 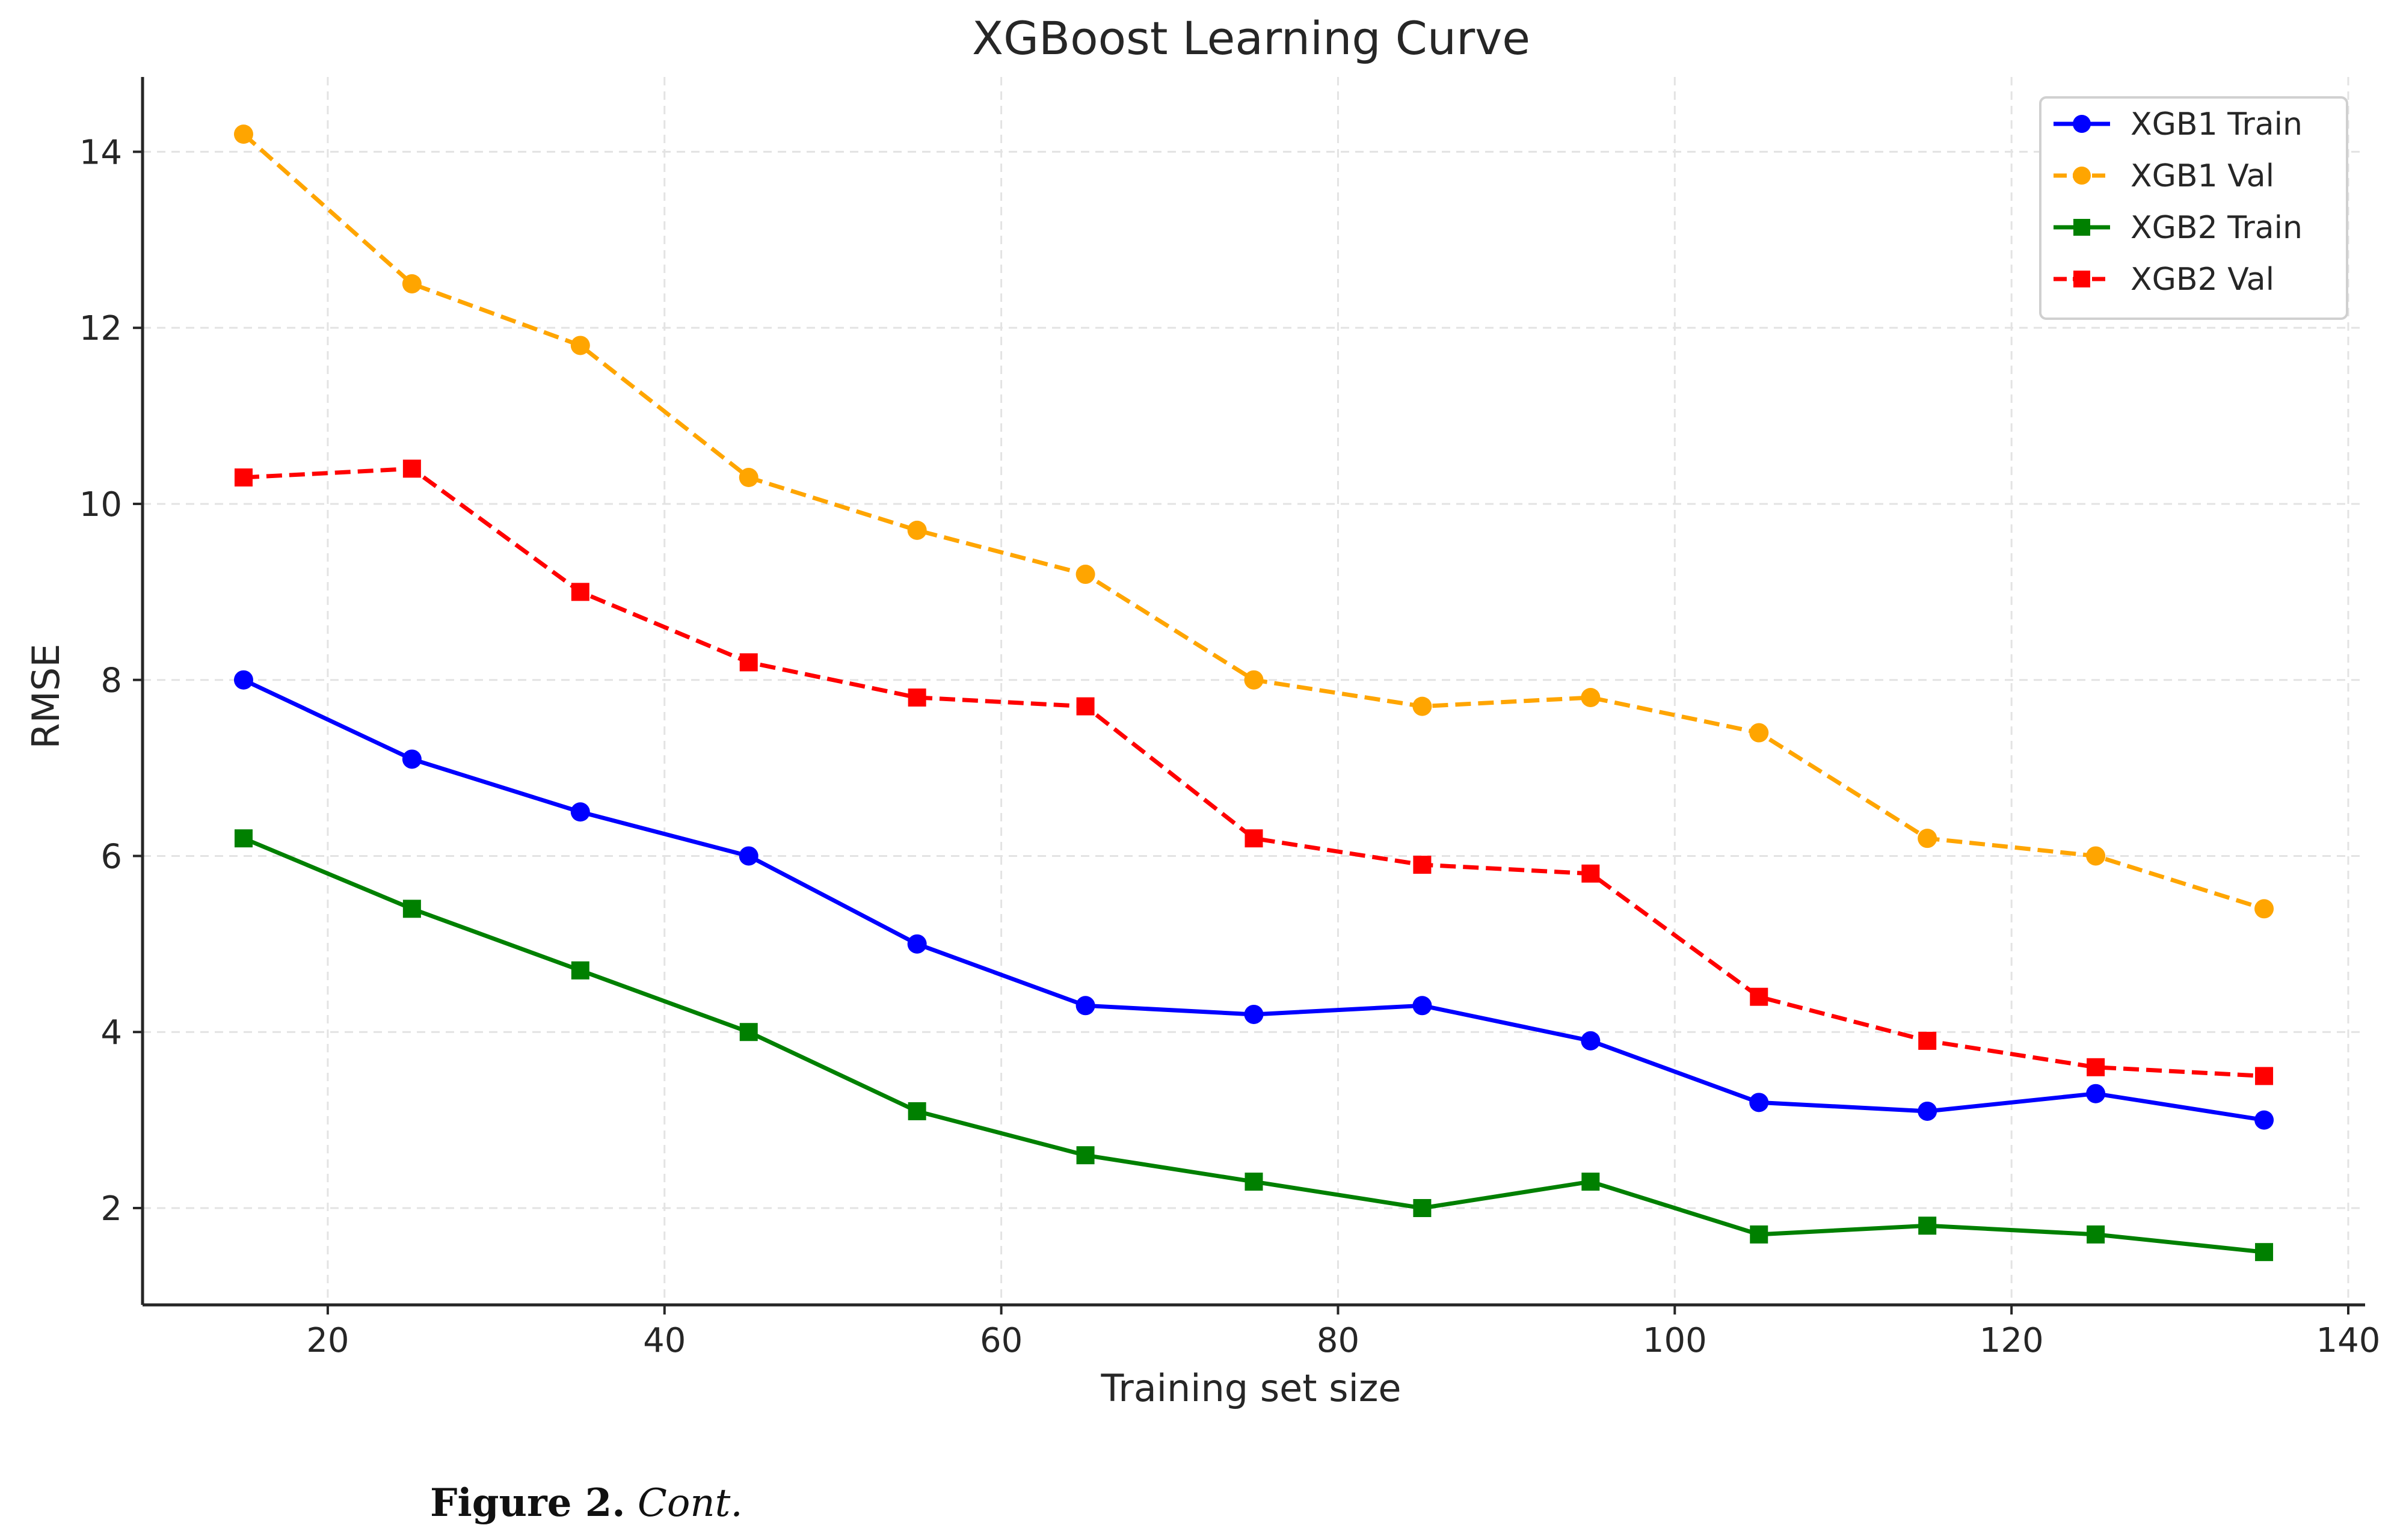 What do you see at coordinates (328, 1340) in the screenshot?
I see `x-tick-label: 20` at bounding box center [328, 1340].